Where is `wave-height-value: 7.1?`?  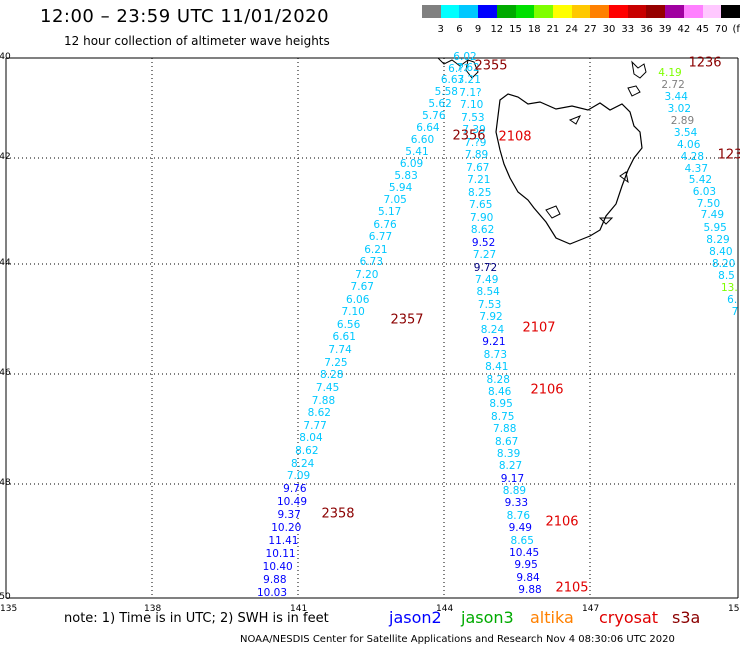
wave-height-value: 7.1? is located at coordinates (470, 92).